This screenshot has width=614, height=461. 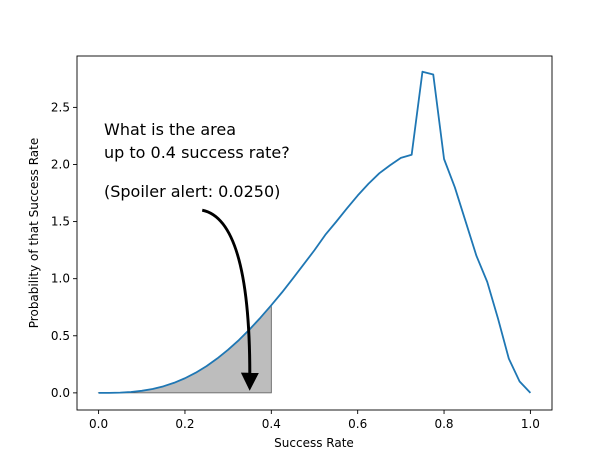 I want to click on annotation-line-4: (Spoiler alert: 0.0250), so click(x=192, y=191).